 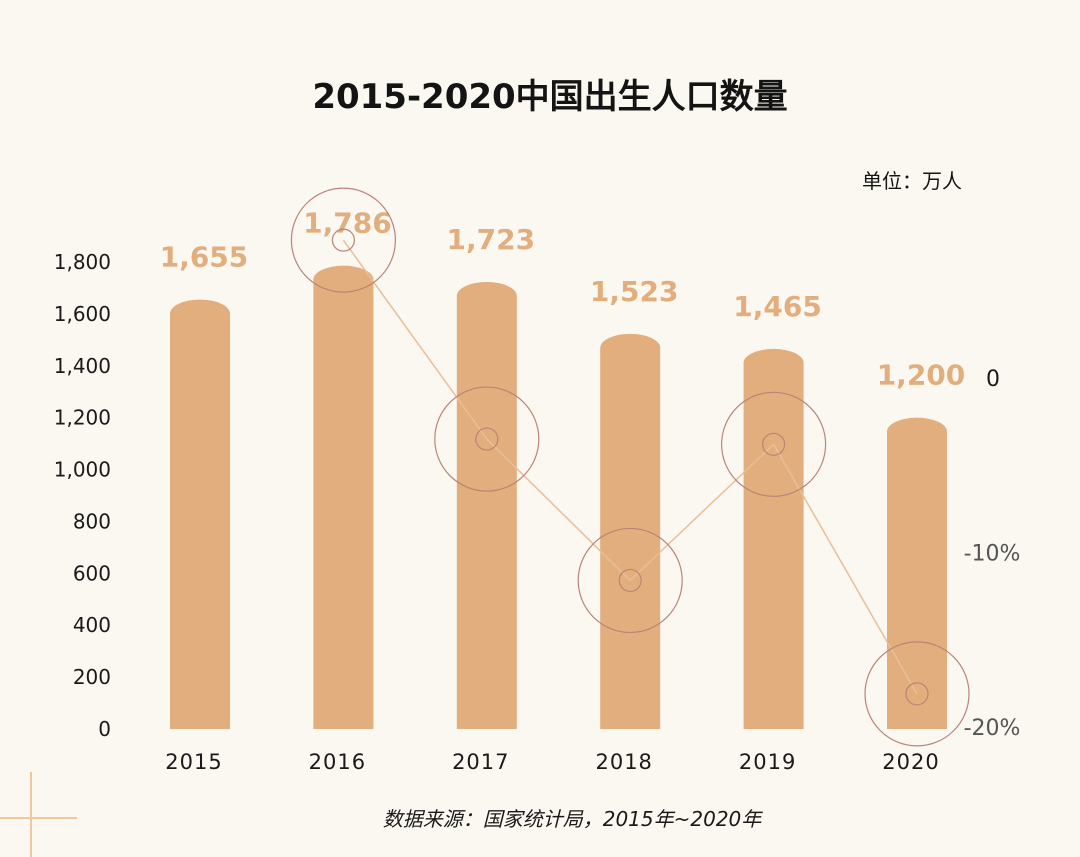 I want to click on x-tick-label: 2015, so click(x=193, y=762).